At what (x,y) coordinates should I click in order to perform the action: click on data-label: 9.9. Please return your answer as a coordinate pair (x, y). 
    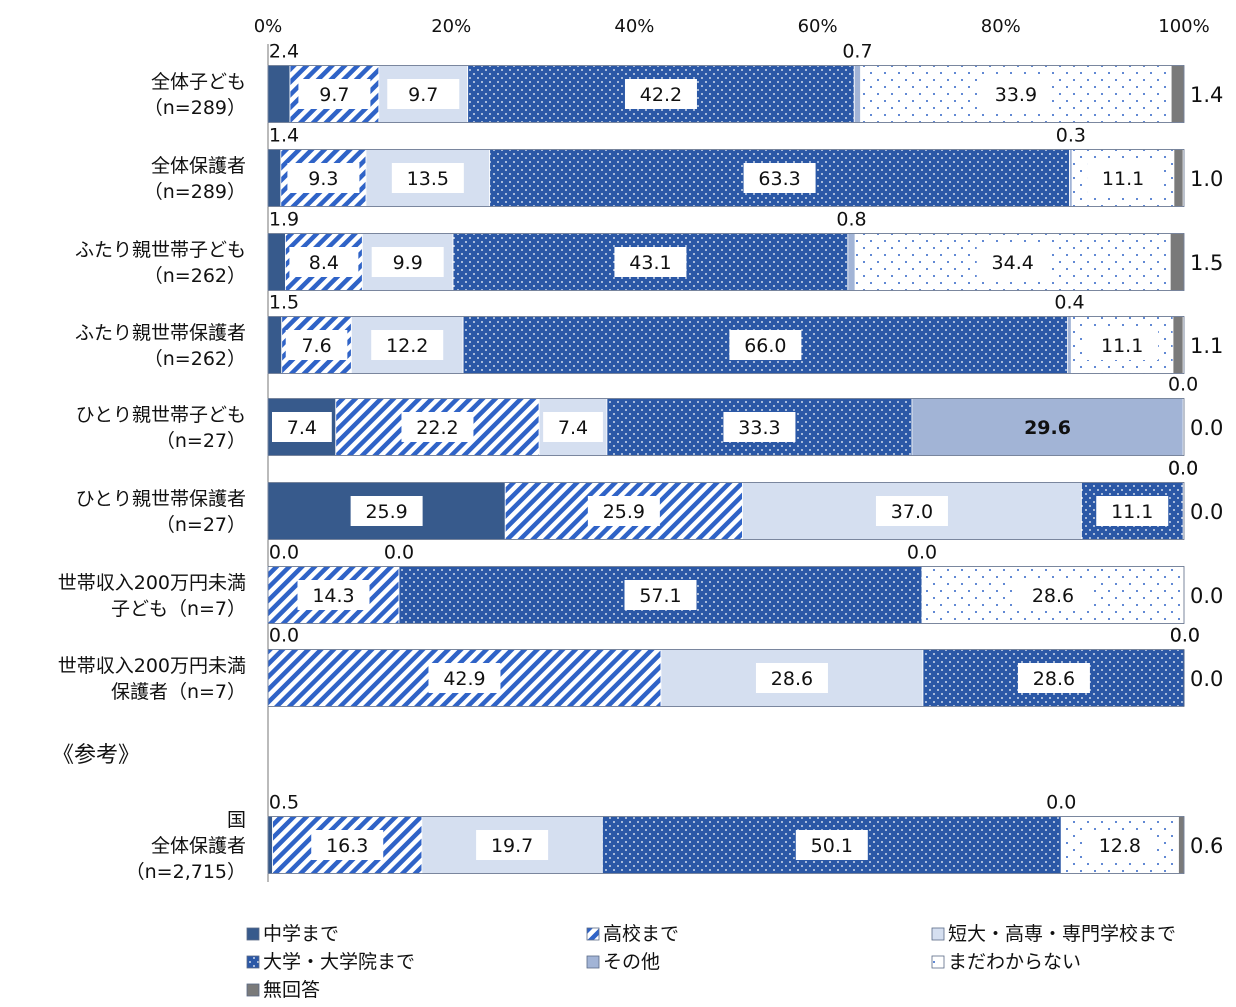
    Looking at the image, I should click on (408, 263).